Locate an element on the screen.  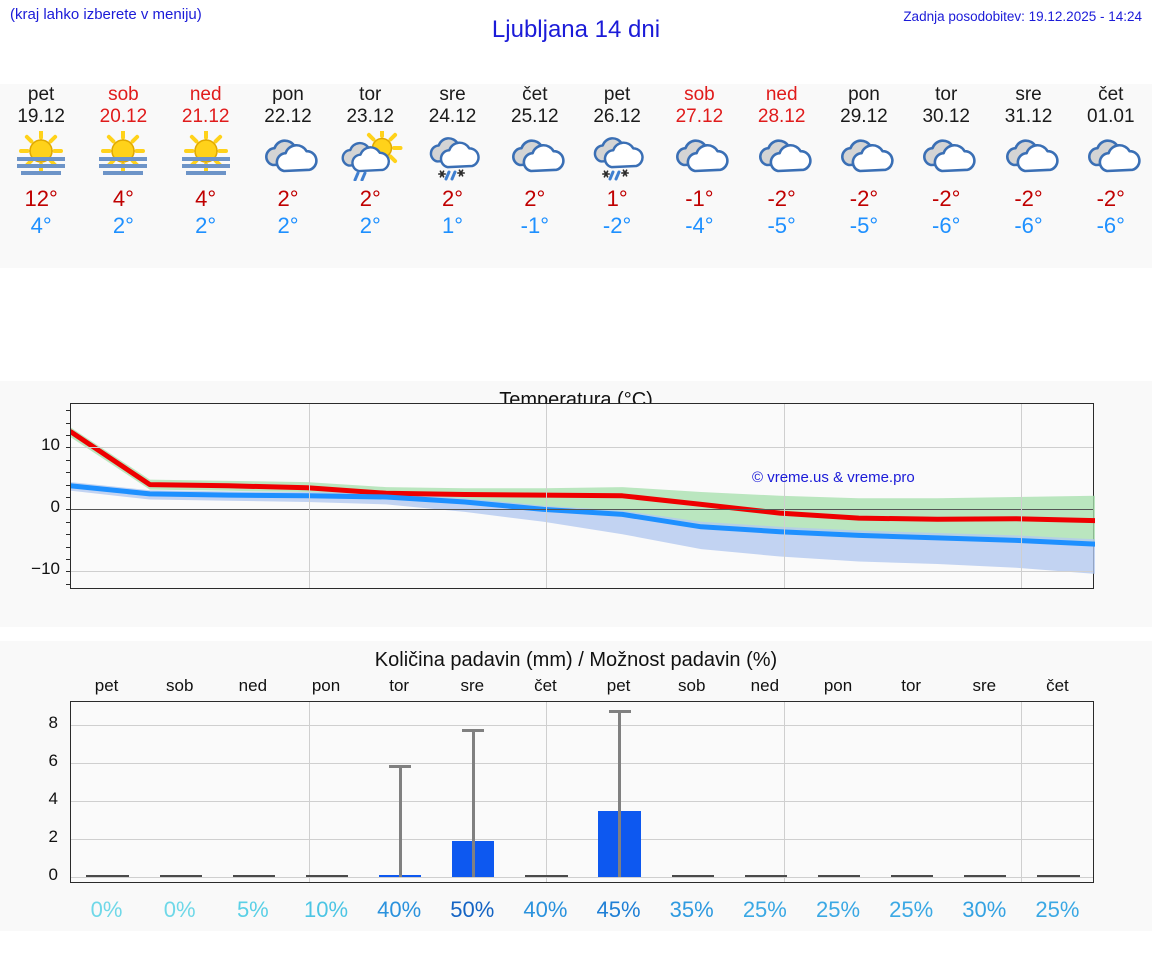
forecast-day-column: čet 25.12 2° -1° is located at coordinates (535, 176).